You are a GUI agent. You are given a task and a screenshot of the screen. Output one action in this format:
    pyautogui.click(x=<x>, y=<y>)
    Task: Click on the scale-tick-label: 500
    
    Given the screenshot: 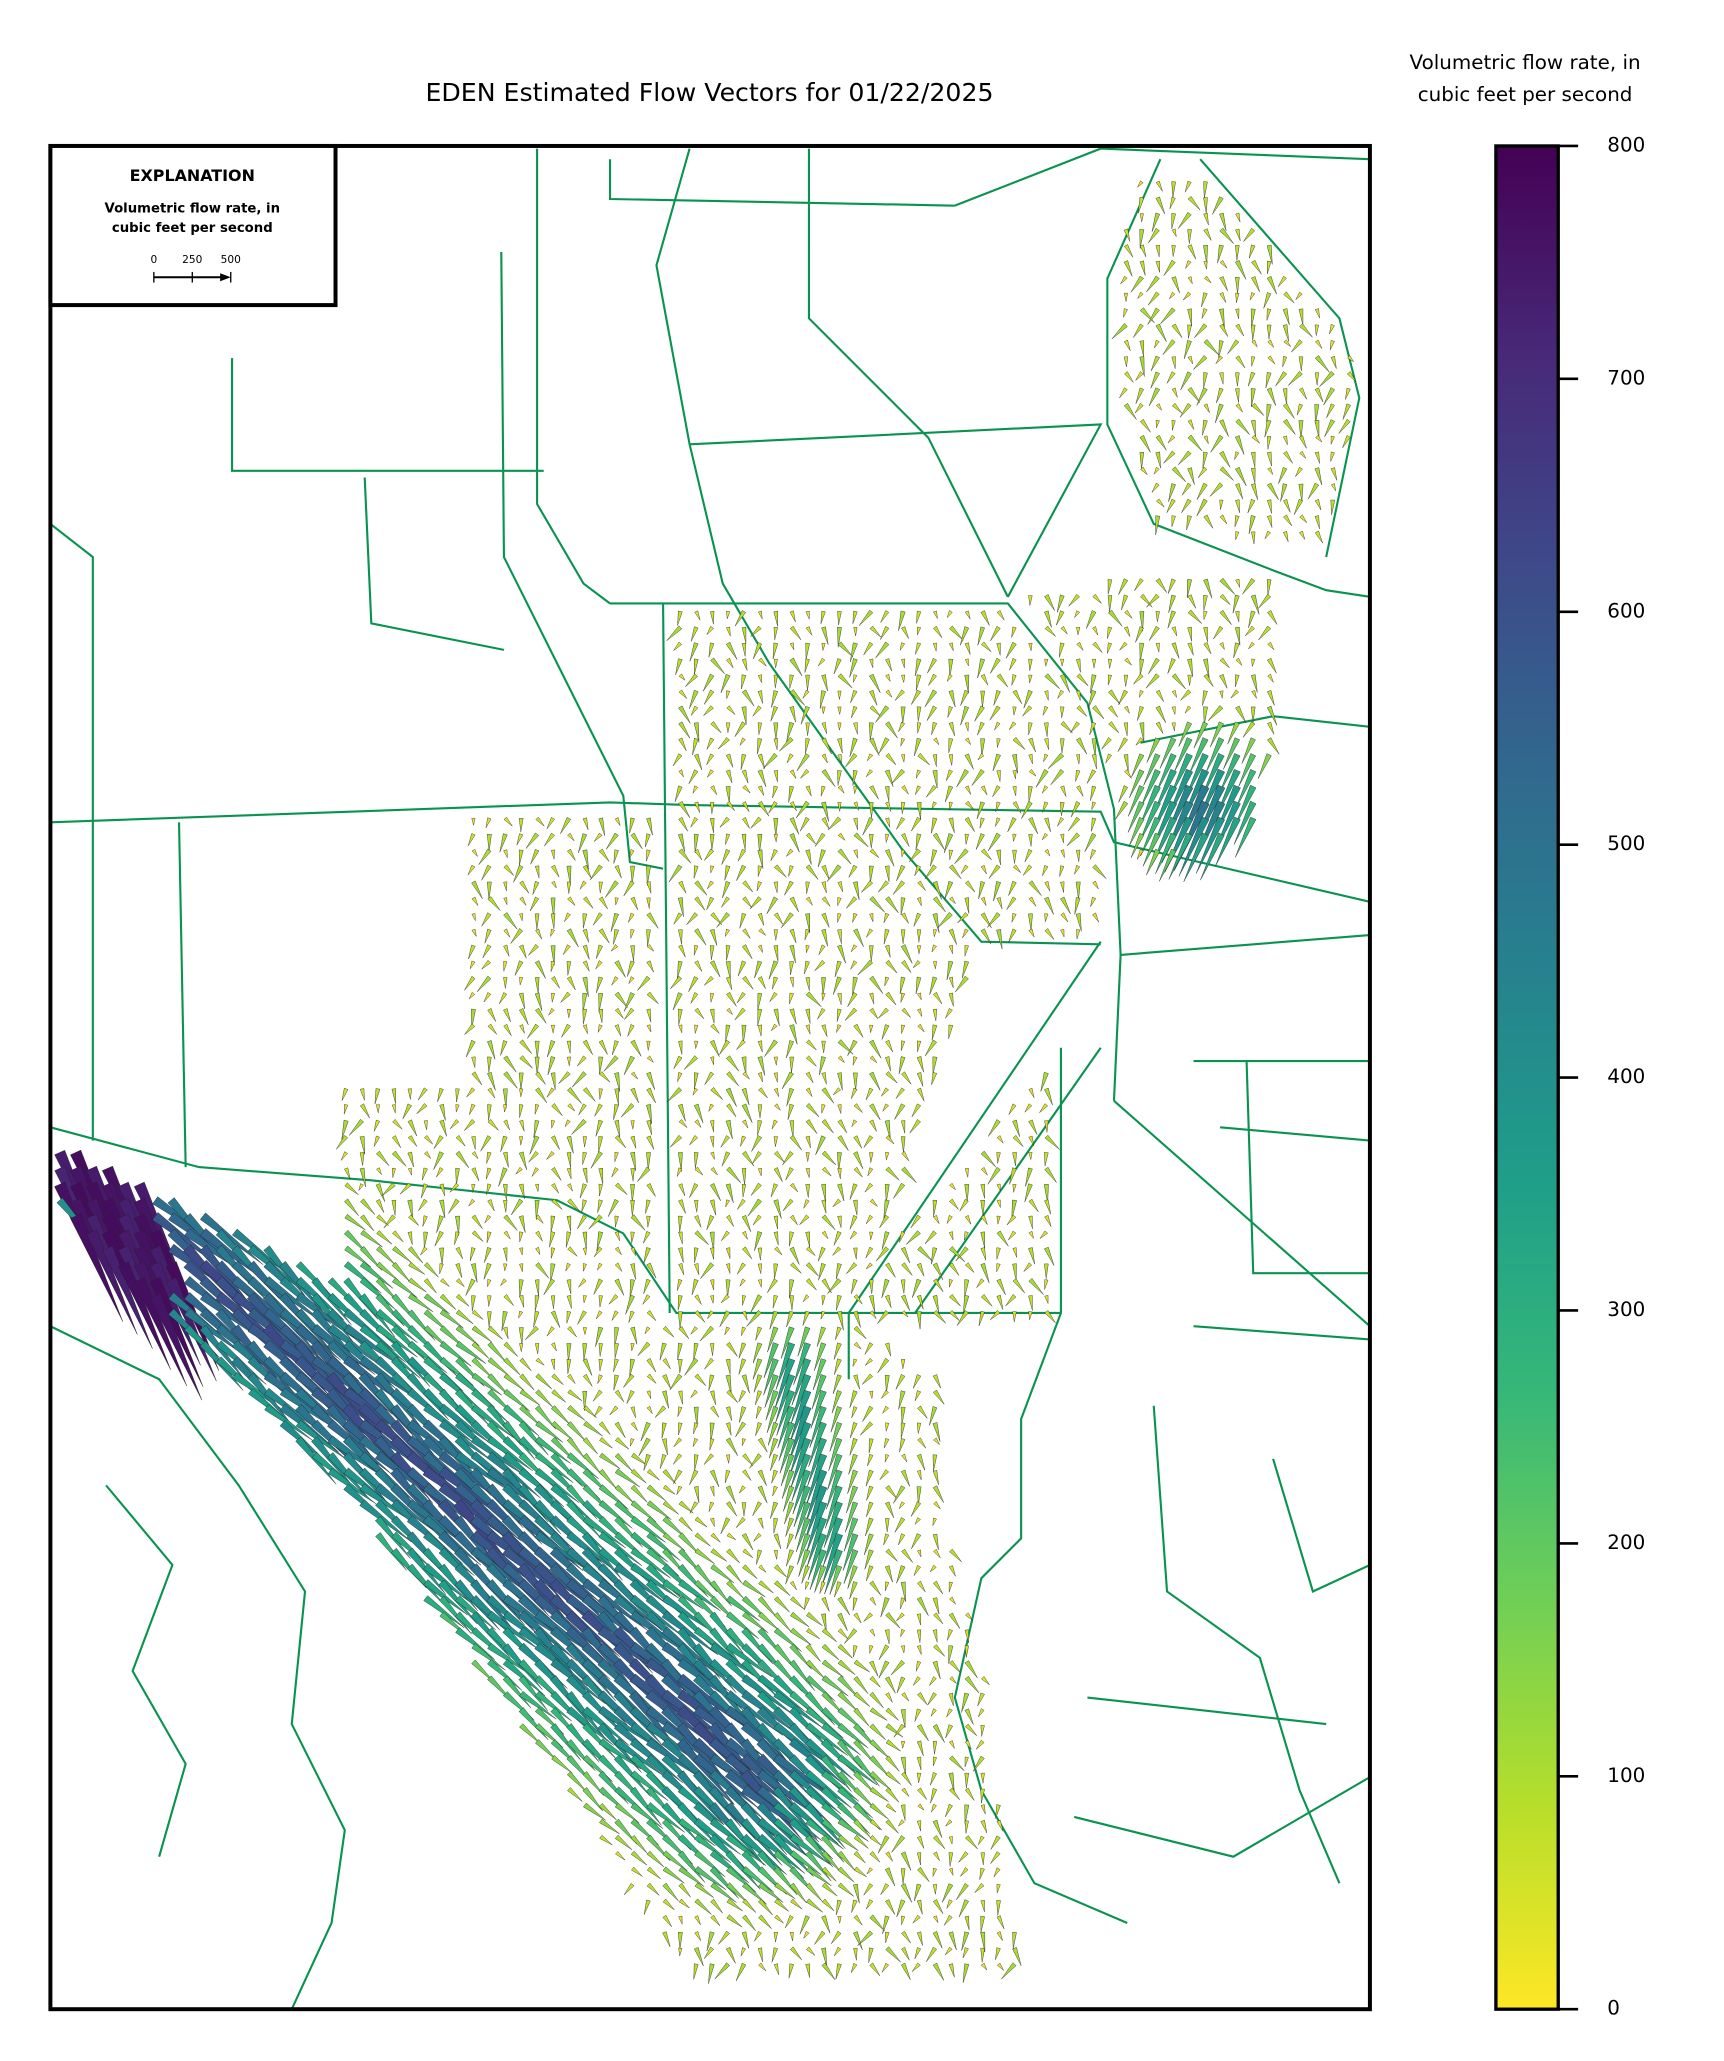 What is the action you would take?
    pyautogui.click(x=231, y=260)
    